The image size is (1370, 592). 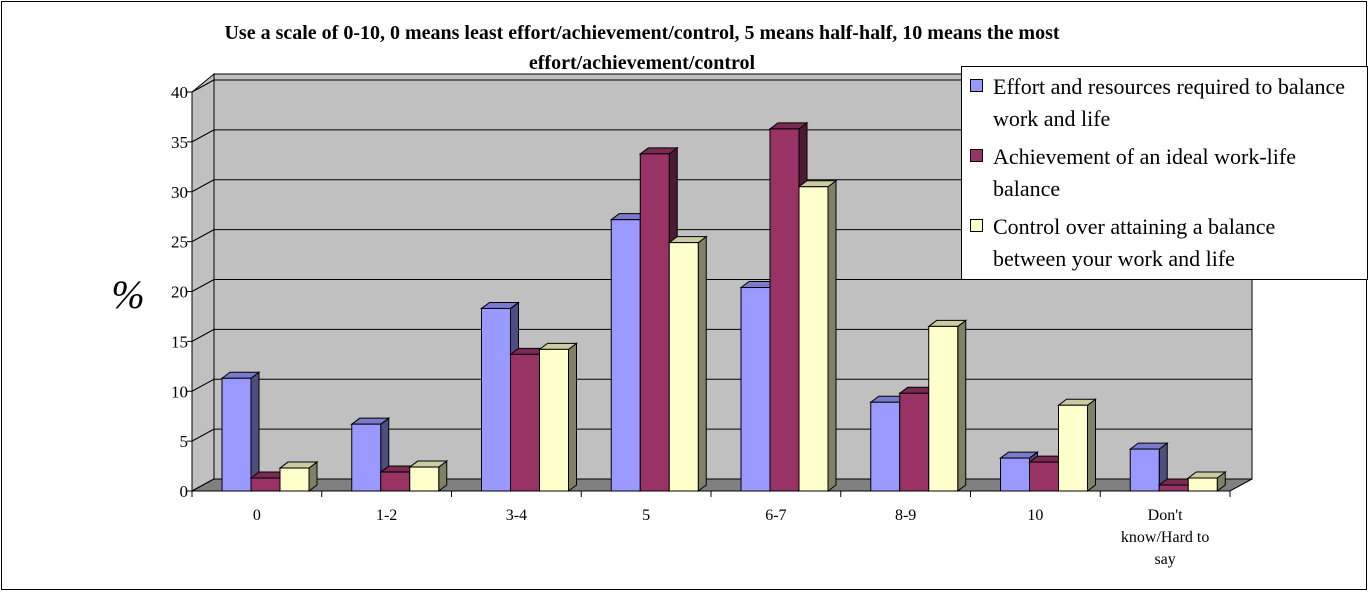 What do you see at coordinates (127, 294) in the screenshot?
I see `y-axis-label: %` at bounding box center [127, 294].